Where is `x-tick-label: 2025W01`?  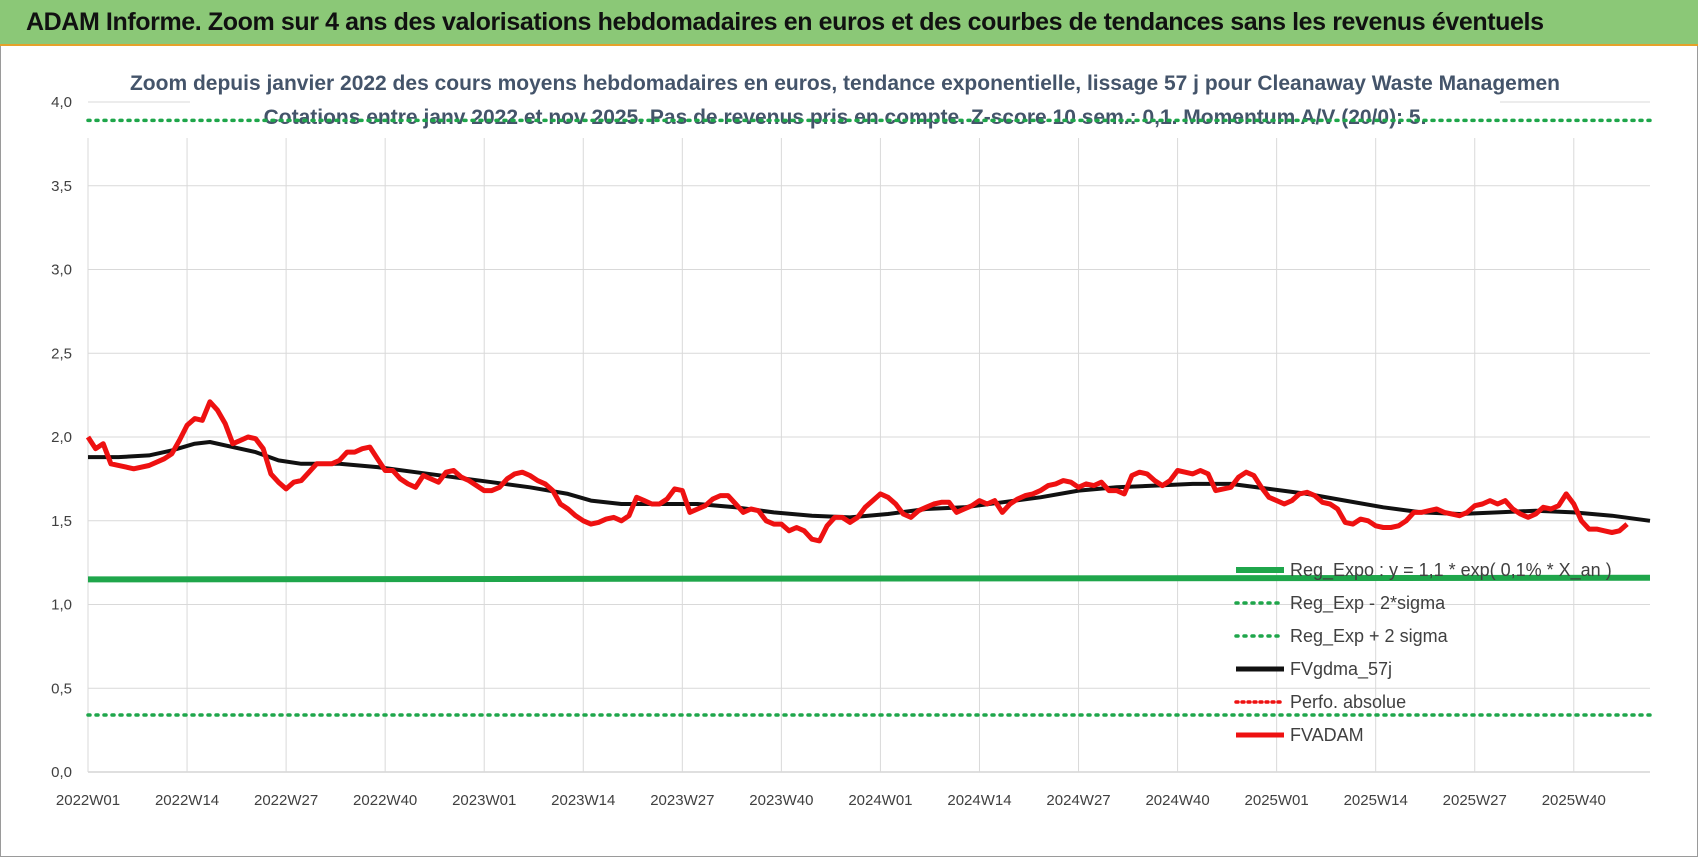
x-tick-label: 2025W01 is located at coordinates (1277, 800).